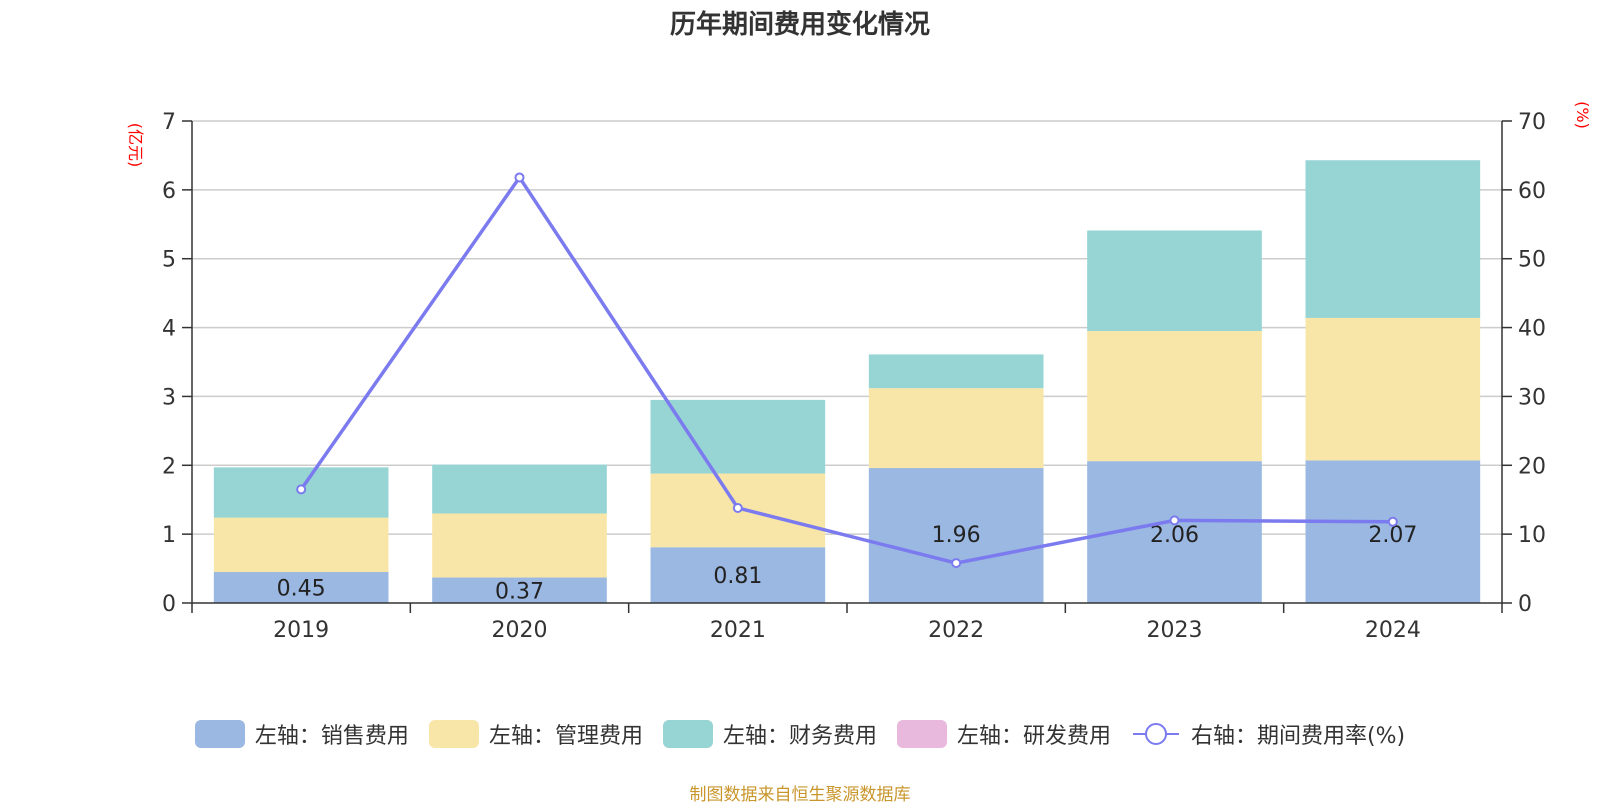  I want to click on bar-data-label: 0.45, so click(301, 589).